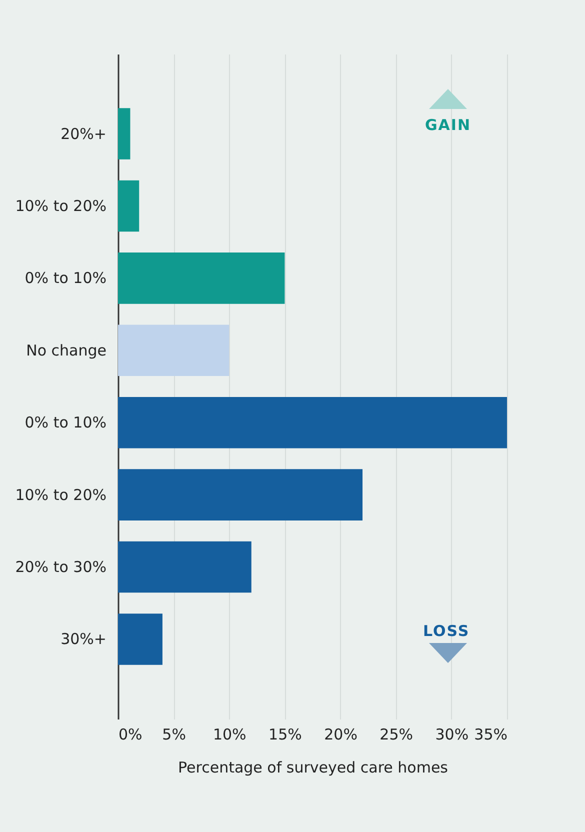  I want to click on x-tick-label: 10%, so click(229, 735).